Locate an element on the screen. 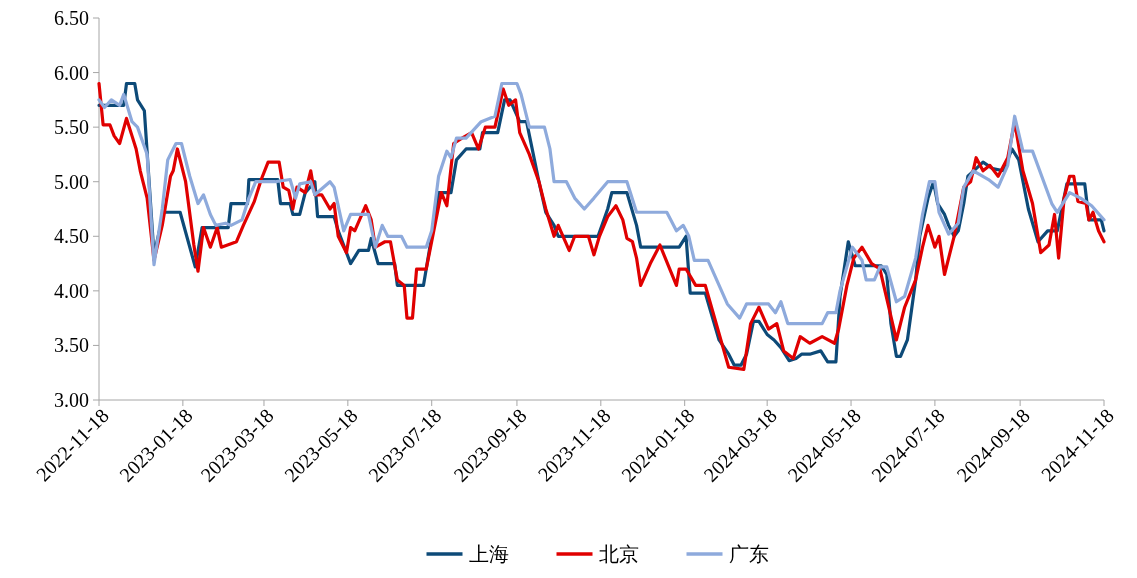 The image size is (1137, 578). legend-label: 北京 is located at coordinates (618, 554).